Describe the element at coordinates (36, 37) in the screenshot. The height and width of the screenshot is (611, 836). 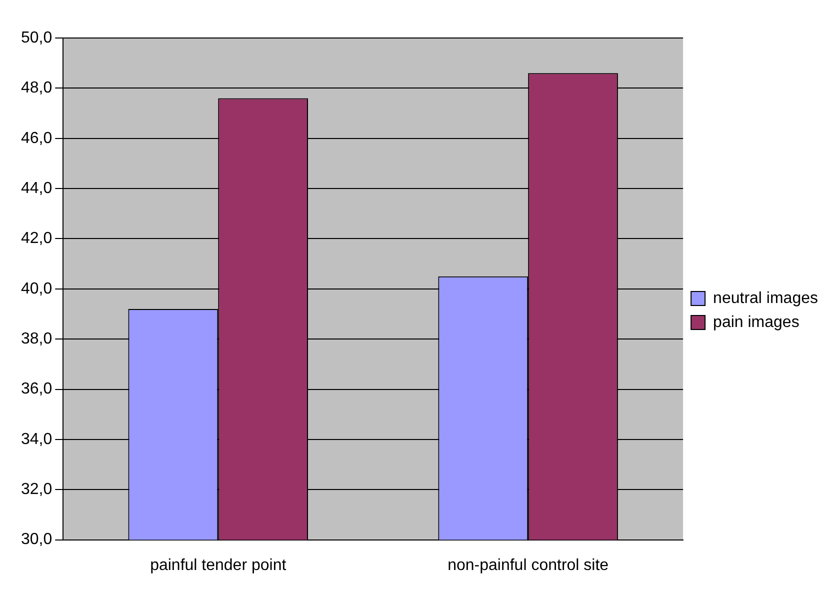
I see `y-tick-label: 50,0` at that location.